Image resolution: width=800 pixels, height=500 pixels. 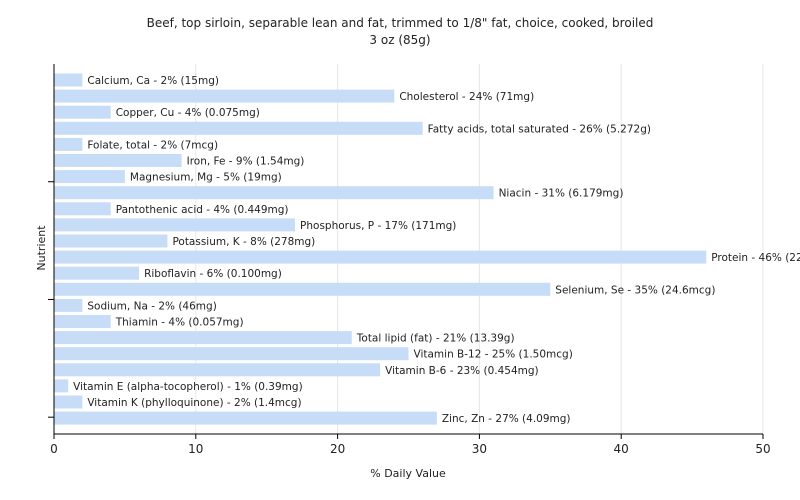 What do you see at coordinates (153, 81) in the screenshot?
I see `bar-label: Calcium, Ca - 2% (15mg)` at bounding box center [153, 81].